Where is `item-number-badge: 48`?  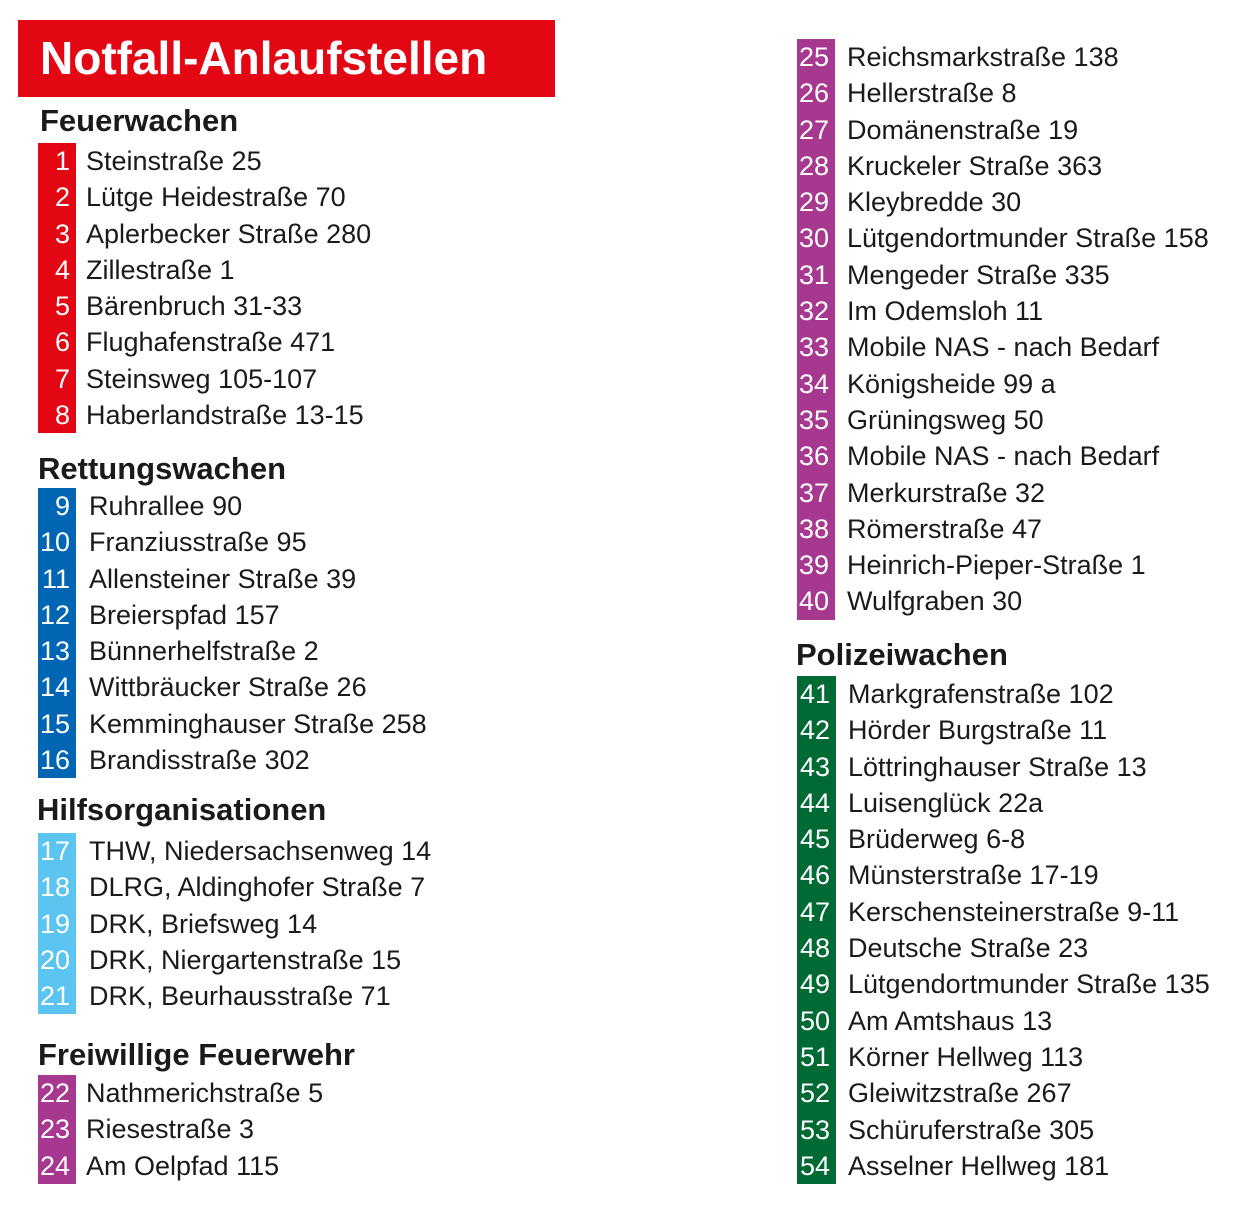
item-number-badge: 48 is located at coordinates (816, 948).